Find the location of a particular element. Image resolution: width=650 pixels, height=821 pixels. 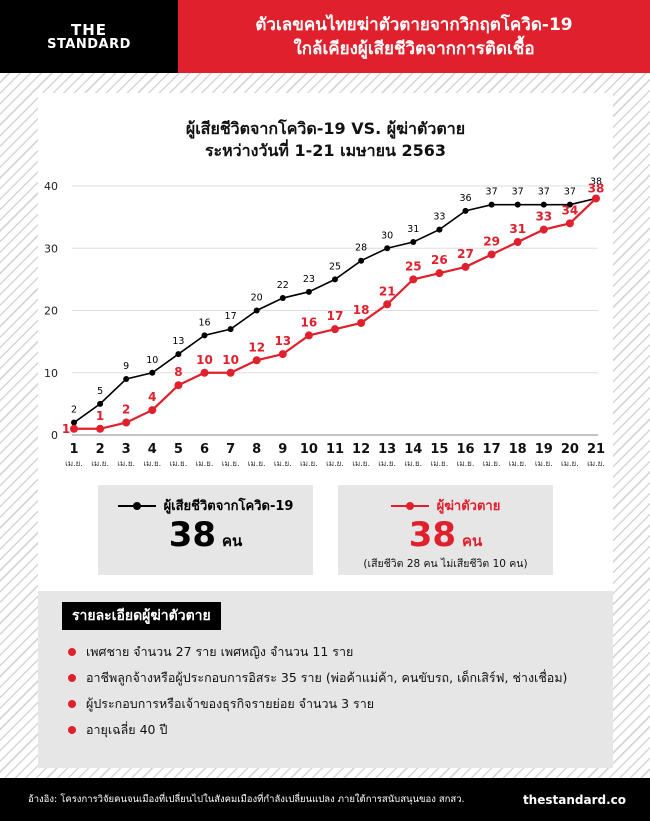

list-item: เพศชาย จำนวน 27 ราย เพศหญิง จำนวน 11 ราย is located at coordinates (317, 652).